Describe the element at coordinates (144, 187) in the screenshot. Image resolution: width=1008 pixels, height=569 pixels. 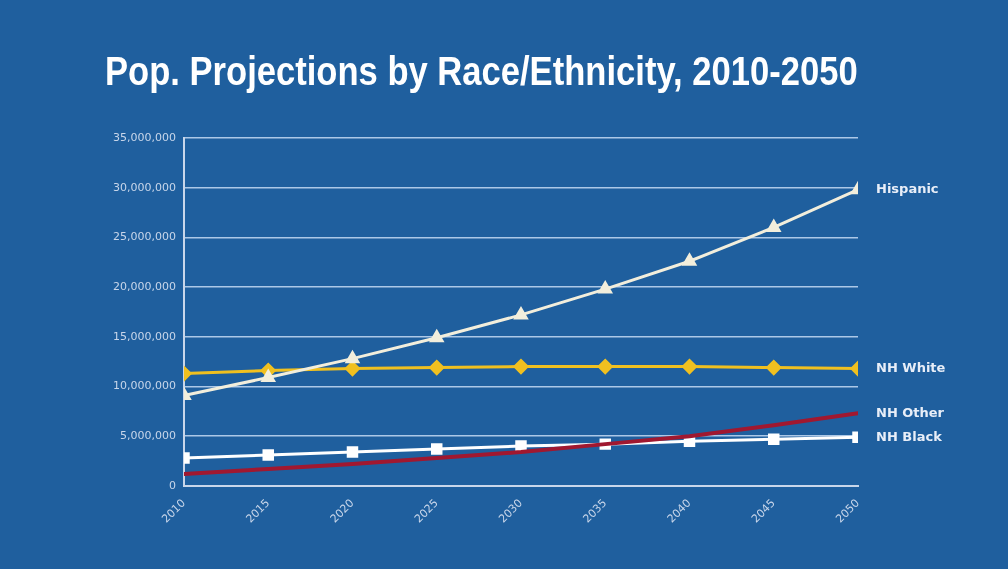
I see `y-tick-label: 30,000,000` at that location.